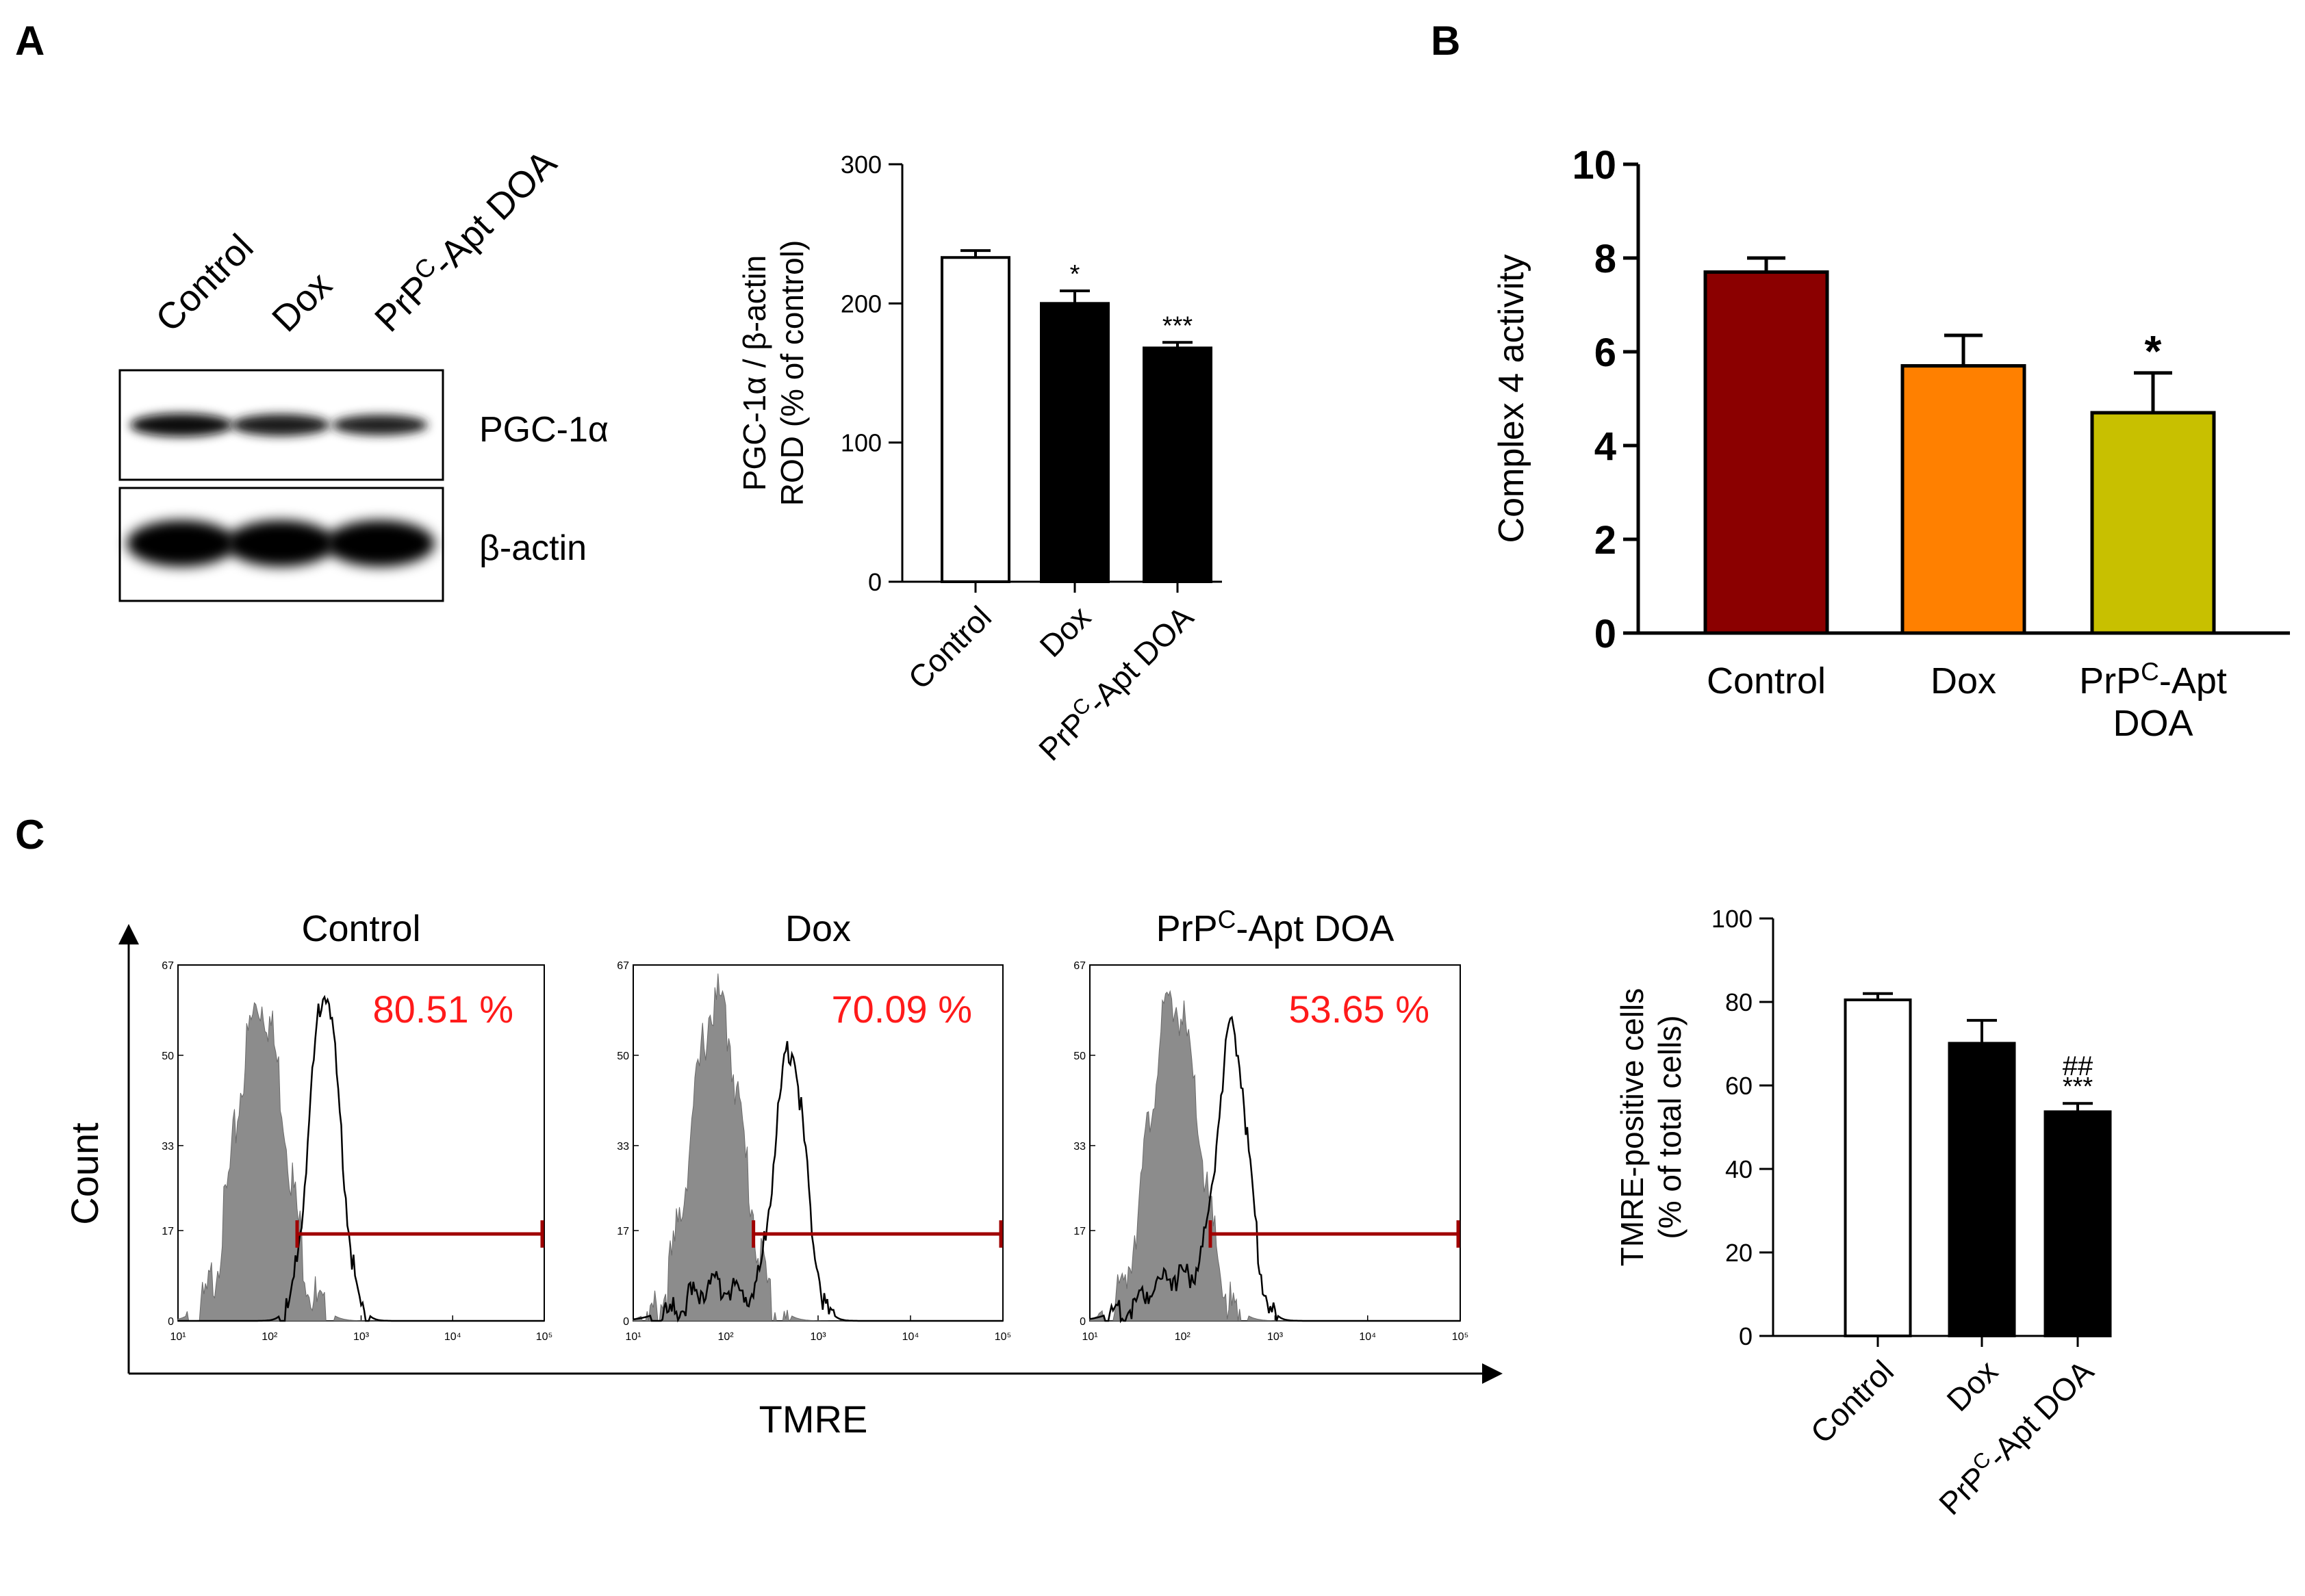  Describe the element at coordinates (29, 41) in the screenshot. I see `panel-label-a: A` at that location.